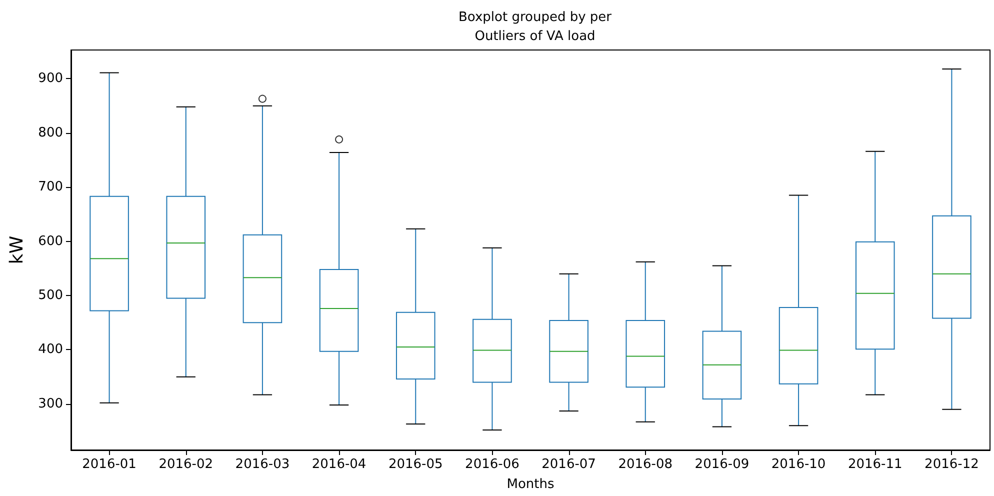 Image resolution: width=994 pixels, height=496 pixels. Describe the element at coordinates (50, 296) in the screenshot. I see `y-tick-label: 500` at that location.